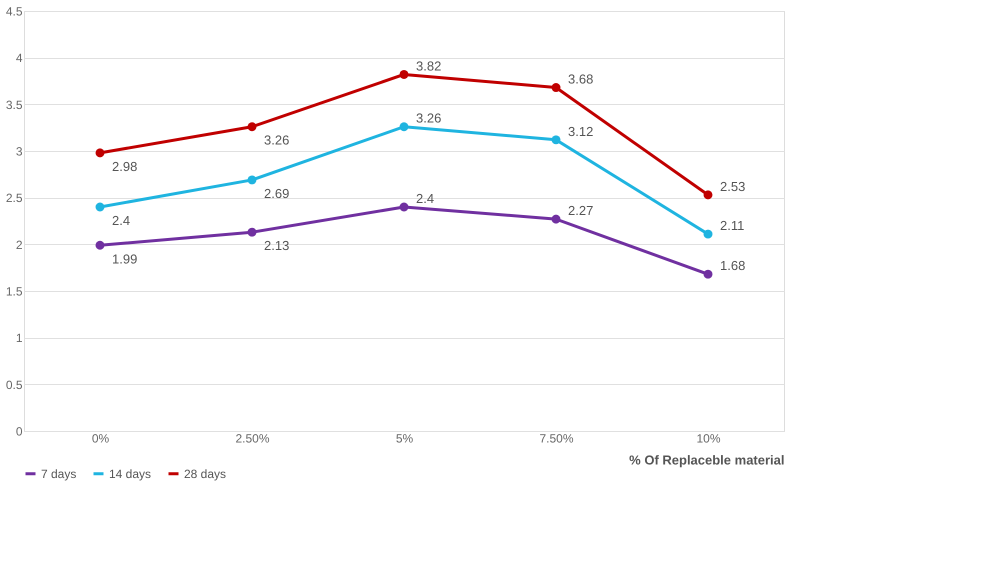  What do you see at coordinates (130, 473) in the screenshot?
I see `legend-label: 14 days` at bounding box center [130, 473].